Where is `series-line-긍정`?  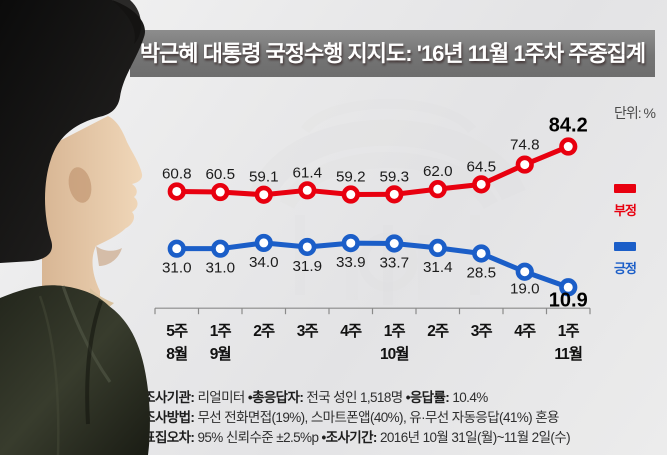
series-line-긍정 is located at coordinates (372, 265).